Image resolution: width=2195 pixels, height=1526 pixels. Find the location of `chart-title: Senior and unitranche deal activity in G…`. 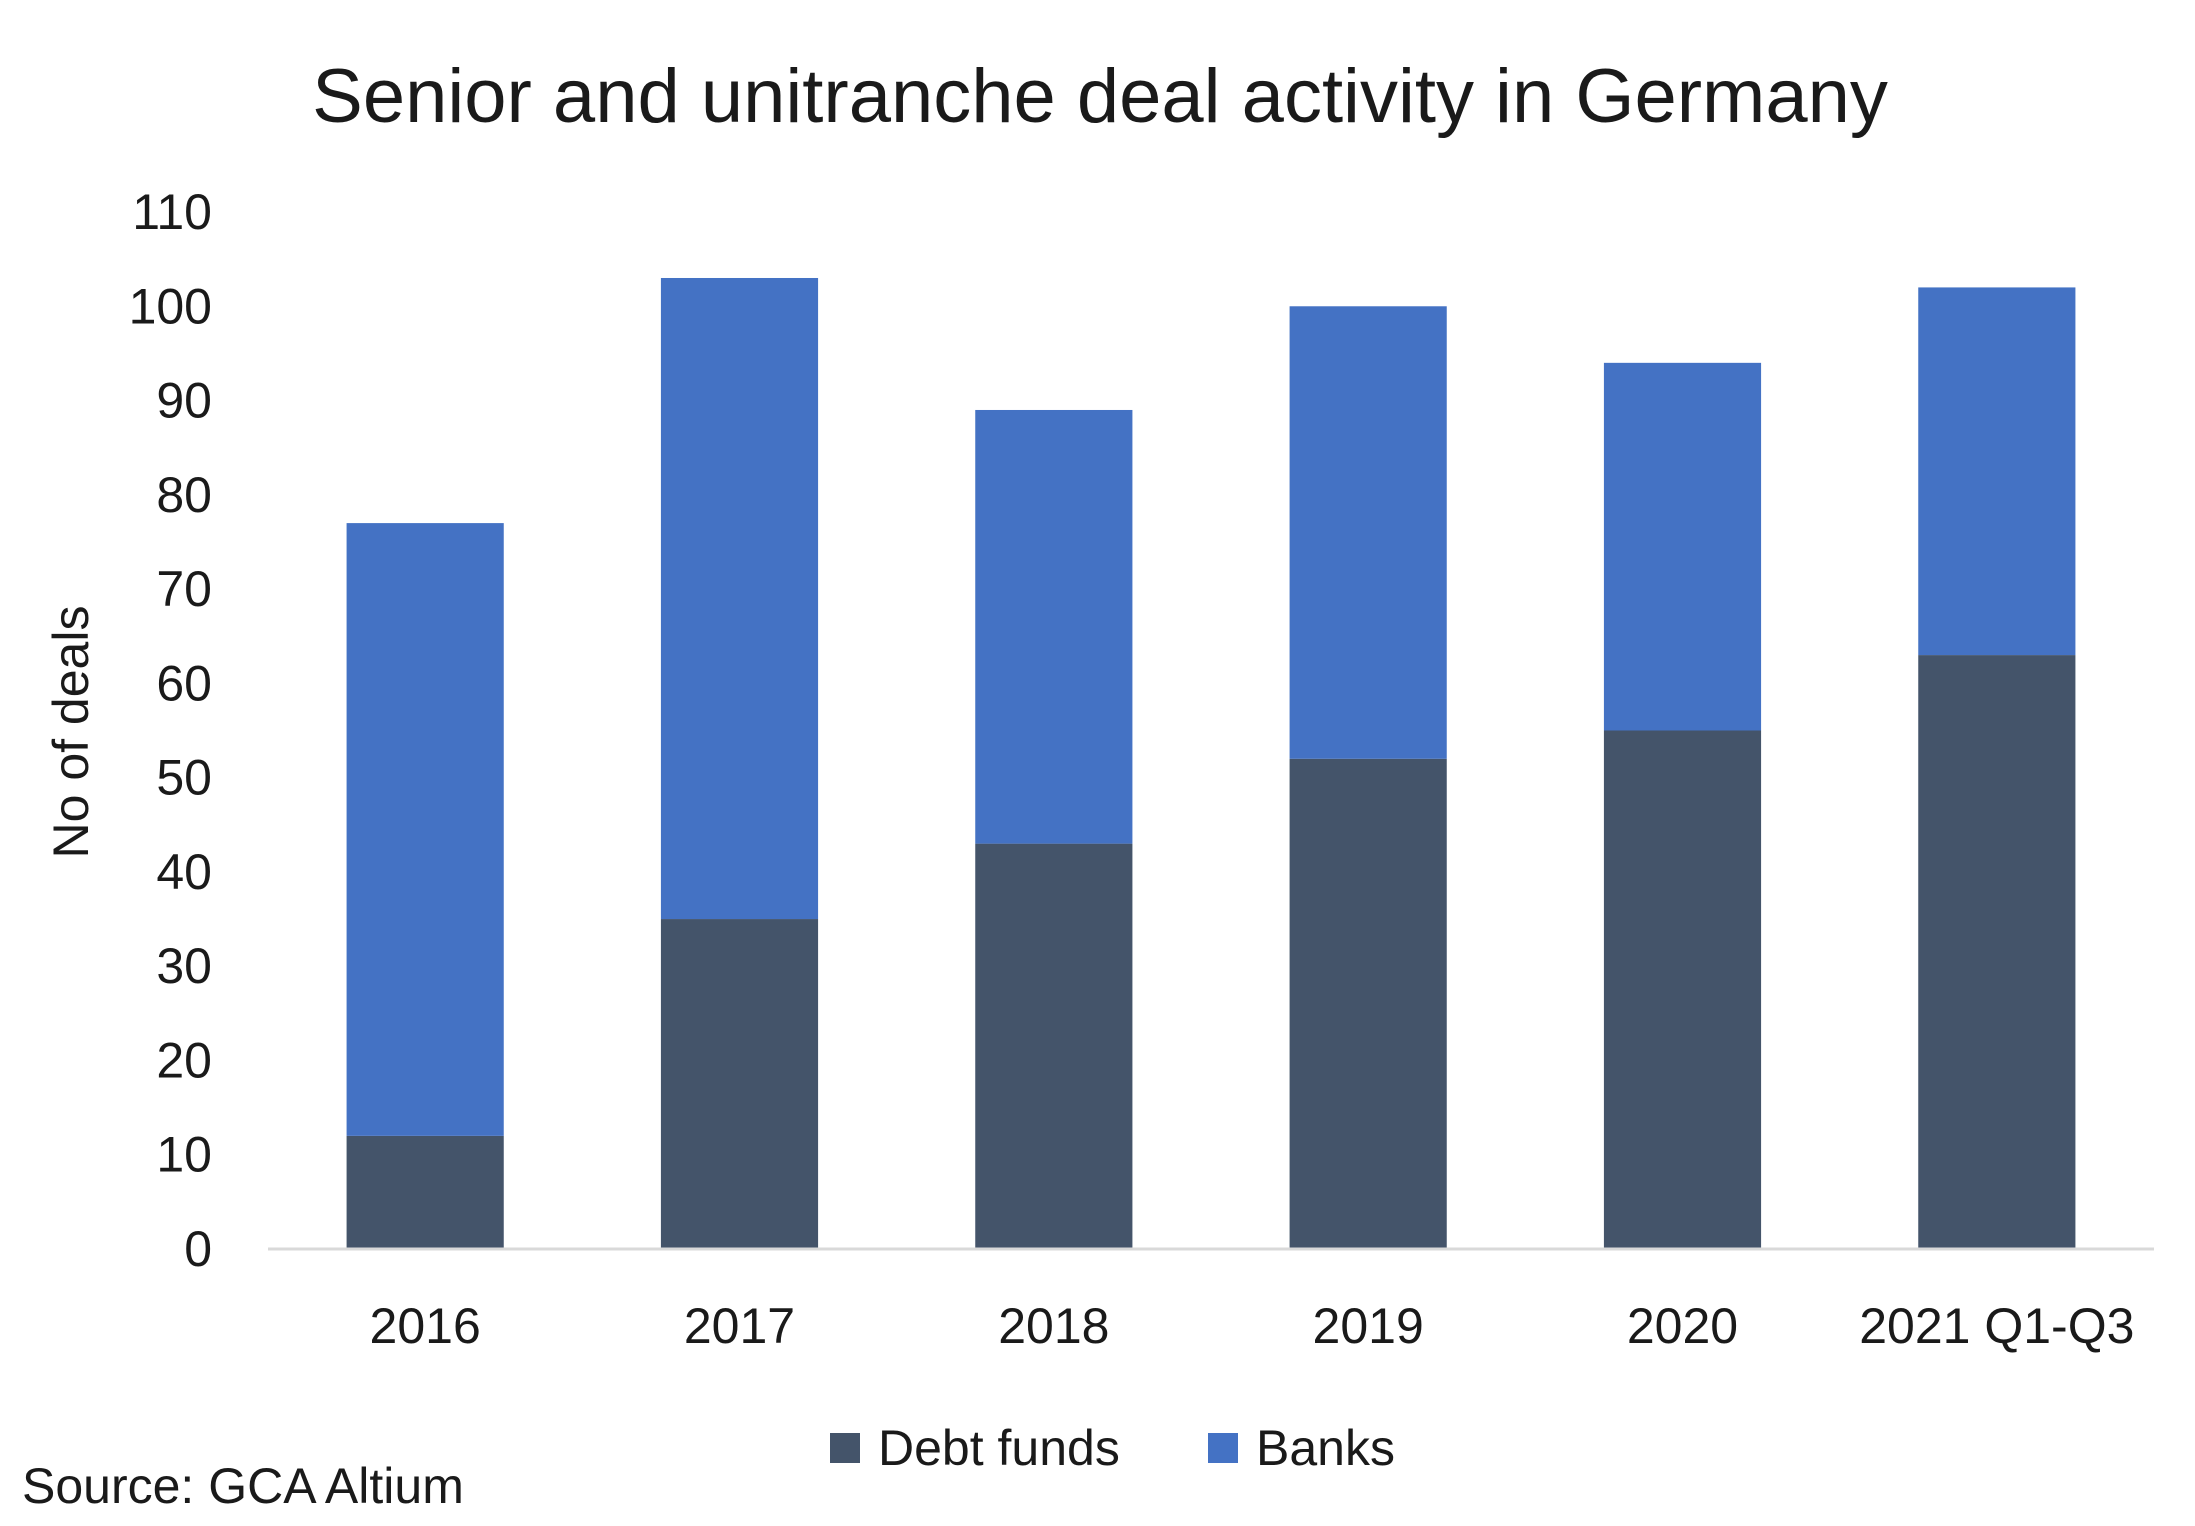

chart-title: Senior and unitranche deal activity in G… is located at coordinates (1100, 96).